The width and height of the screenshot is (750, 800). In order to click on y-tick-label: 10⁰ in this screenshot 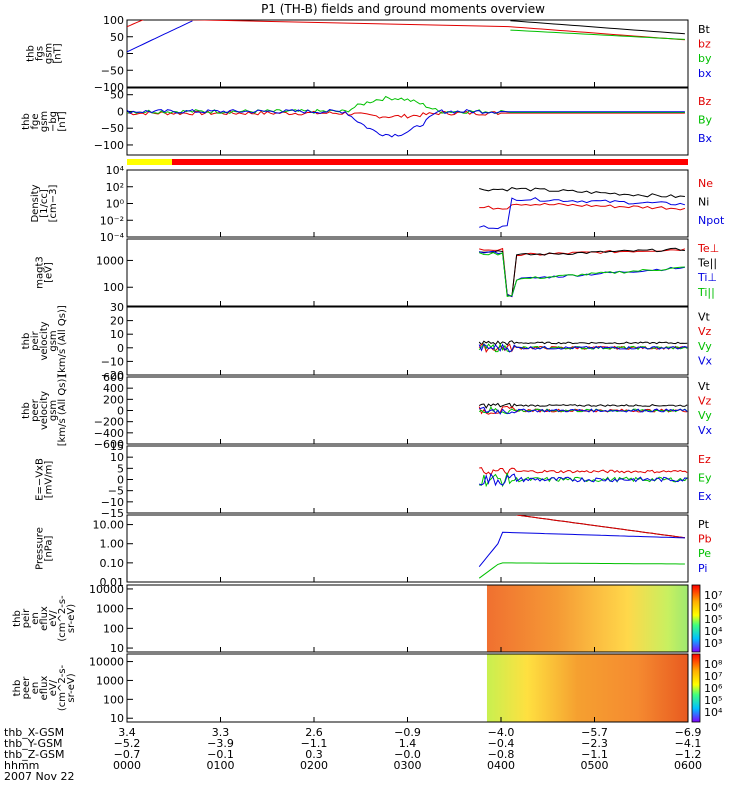, I will do `click(115, 204)`.